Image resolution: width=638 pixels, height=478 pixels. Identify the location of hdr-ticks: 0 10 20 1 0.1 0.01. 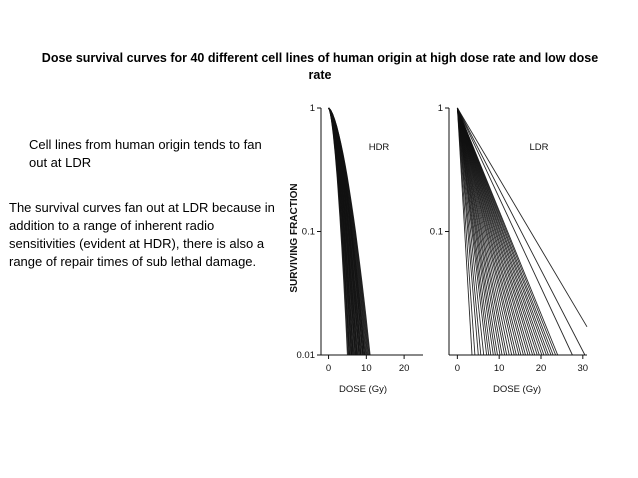
(353, 238).